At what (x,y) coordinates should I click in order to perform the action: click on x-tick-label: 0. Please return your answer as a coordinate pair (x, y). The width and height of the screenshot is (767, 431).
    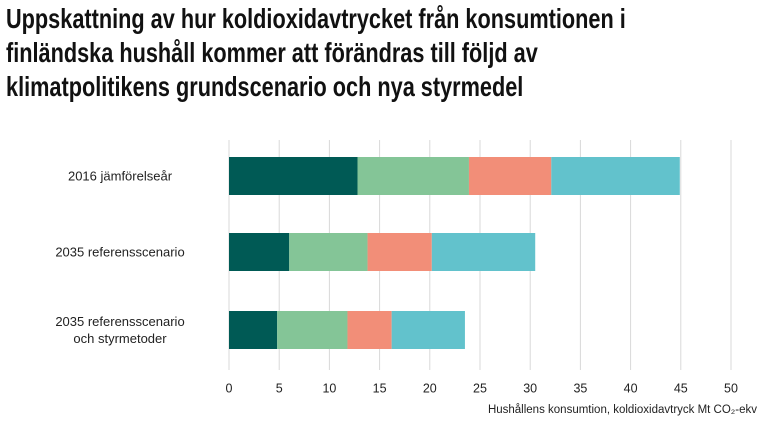
    Looking at the image, I should click on (229, 388).